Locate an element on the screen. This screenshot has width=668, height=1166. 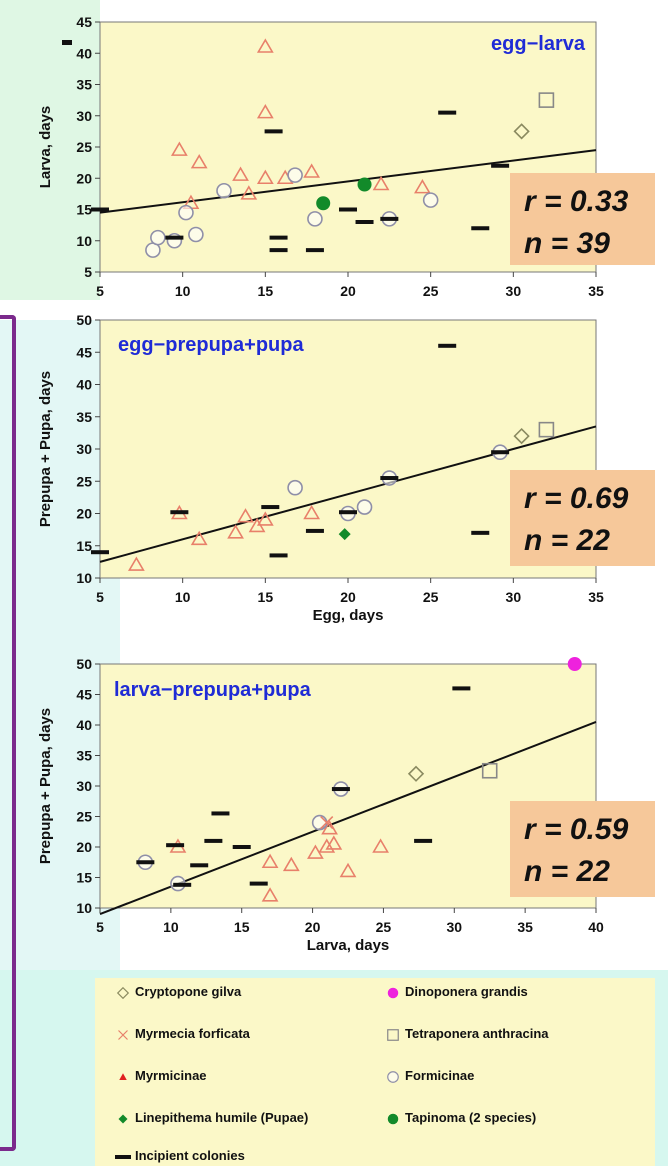
legend-item: Incipient colonies is located at coordinates (179, 1156).